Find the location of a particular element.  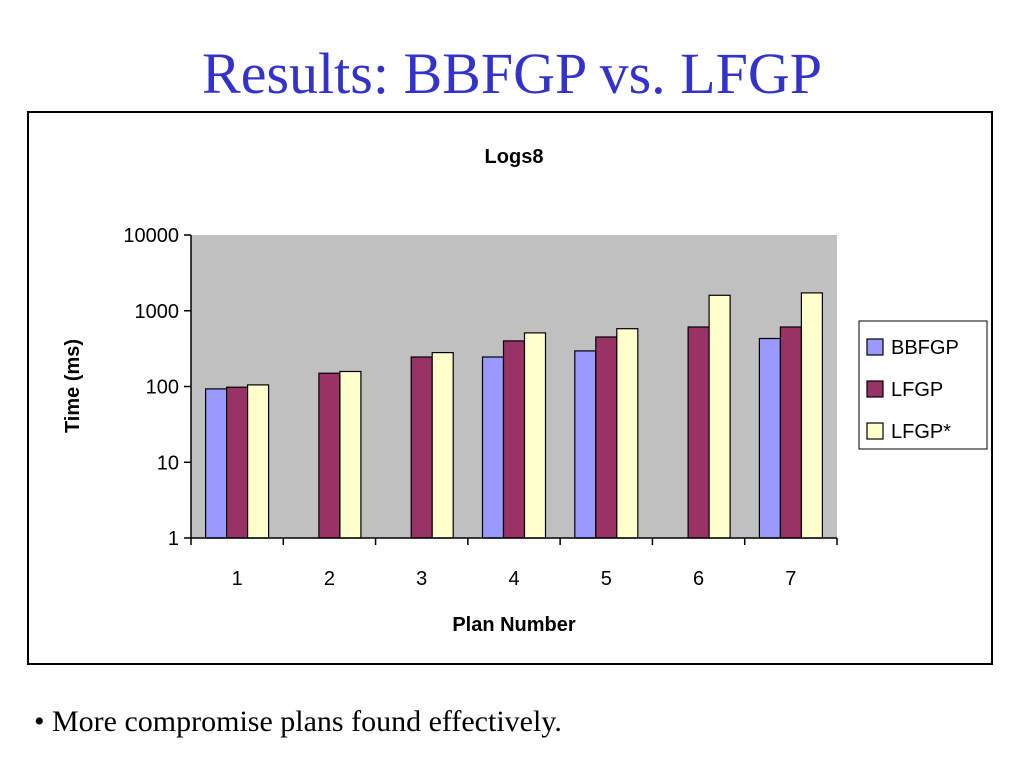

x-tick-label: 5 is located at coordinates (606, 579).